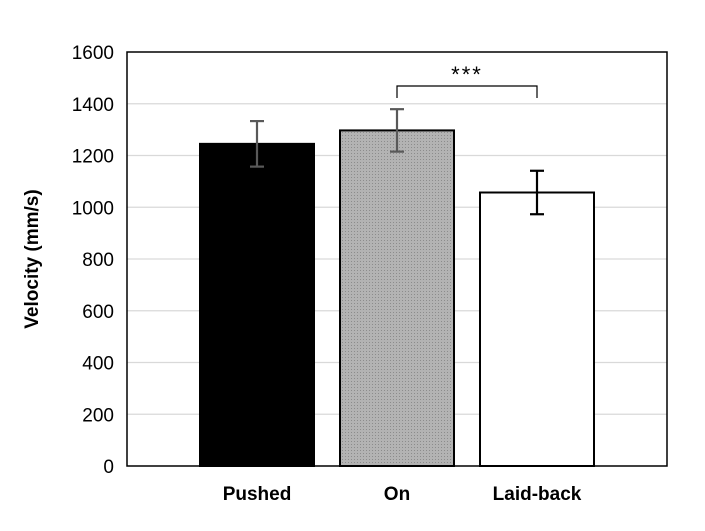 This screenshot has width=705, height=531. What do you see at coordinates (93, 157) in the screenshot?
I see `y-tick-label: 1200` at bounding box center [93, 157].